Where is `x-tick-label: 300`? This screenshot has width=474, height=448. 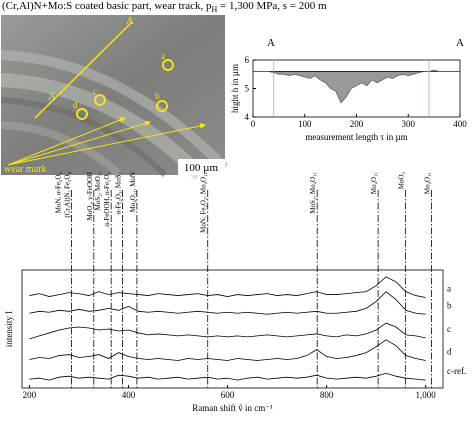
x-tick-label: 300 is located at coordinates (409, 124).